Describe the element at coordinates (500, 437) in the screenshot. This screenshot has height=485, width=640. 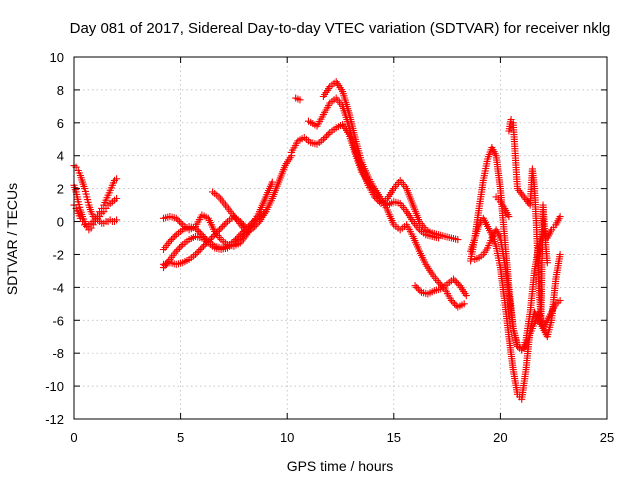
I see `x-tick-label: 20` at that location.